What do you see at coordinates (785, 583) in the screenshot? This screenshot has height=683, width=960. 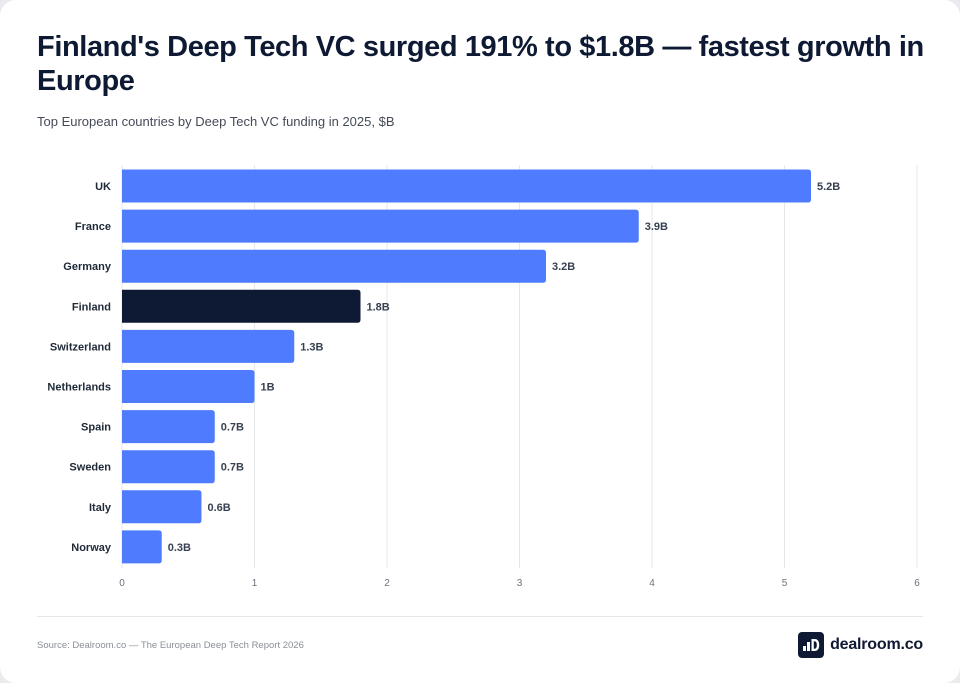 I see `x-tick-label: 5` at bounding box center [785, 583].